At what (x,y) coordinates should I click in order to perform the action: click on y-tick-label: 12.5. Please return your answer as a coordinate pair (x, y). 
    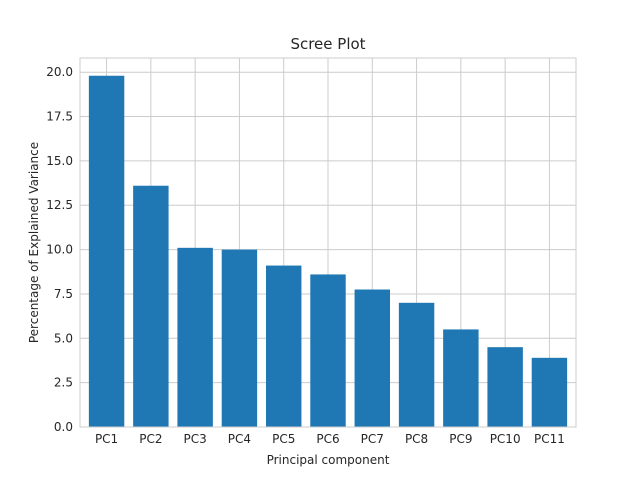
    Looking at the image, I should click on (59, 205).